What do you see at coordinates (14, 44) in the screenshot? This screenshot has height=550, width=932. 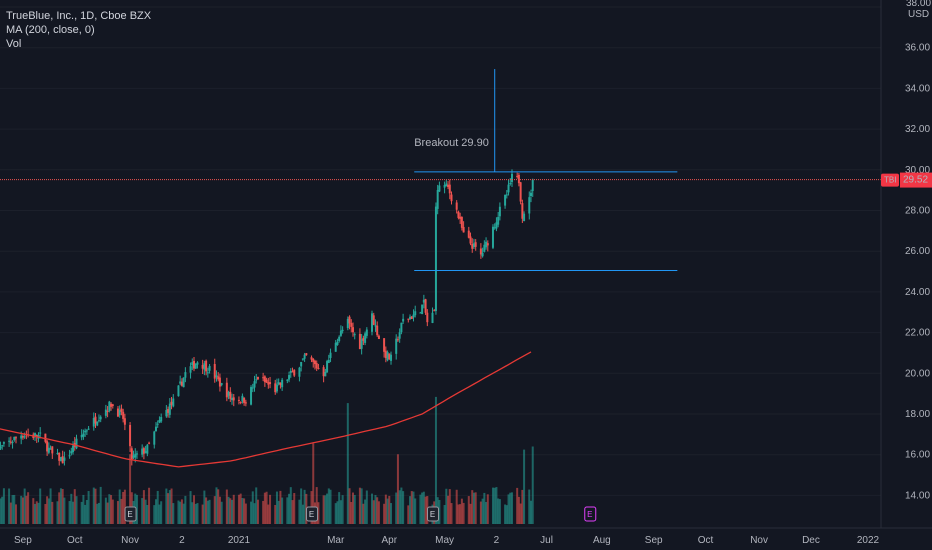 I see `volume-indicator-label: Vol` at bounding box center [14, 44].